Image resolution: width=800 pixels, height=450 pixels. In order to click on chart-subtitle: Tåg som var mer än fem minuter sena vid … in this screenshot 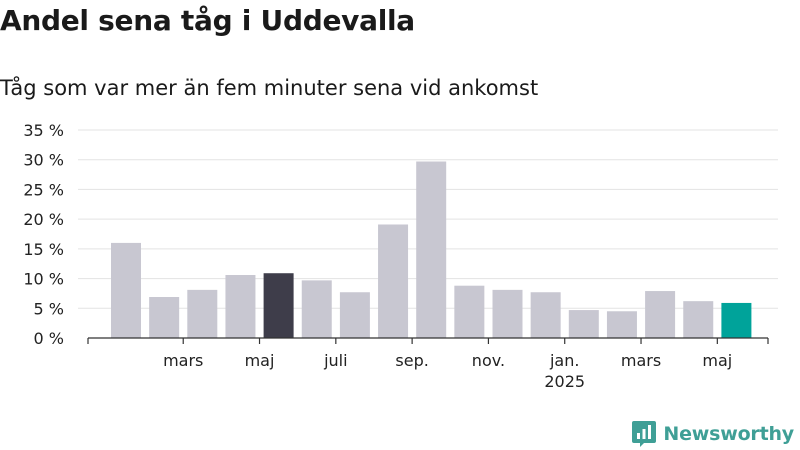, I will do `click(269, 88)`.